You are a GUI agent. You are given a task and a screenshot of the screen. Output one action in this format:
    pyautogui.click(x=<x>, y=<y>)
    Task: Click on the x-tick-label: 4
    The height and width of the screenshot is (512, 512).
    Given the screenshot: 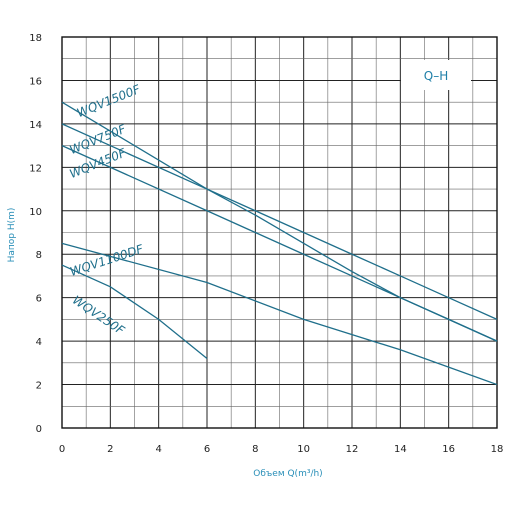 What is the action you would take?
    pyautogui.click(x=158, y=449)
    